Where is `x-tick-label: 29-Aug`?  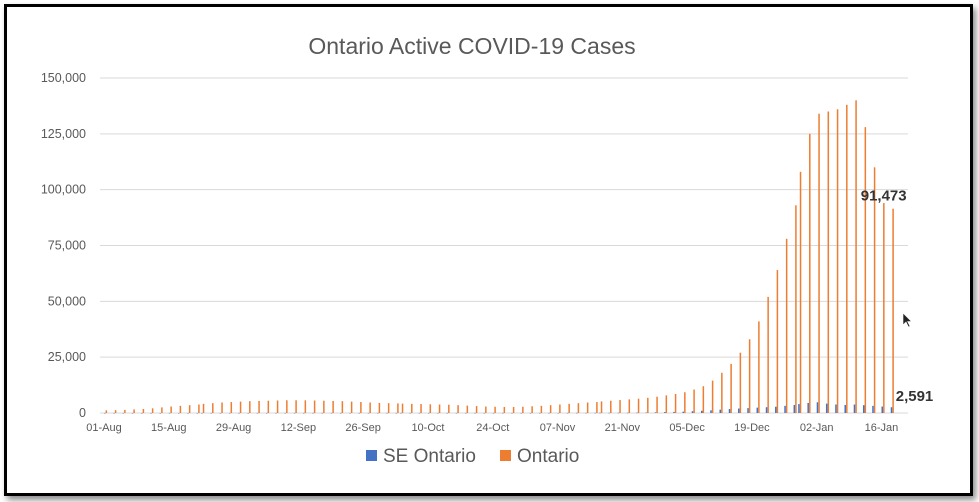 x-tick-label: 29-Aug is located at coordinates (233, 428).